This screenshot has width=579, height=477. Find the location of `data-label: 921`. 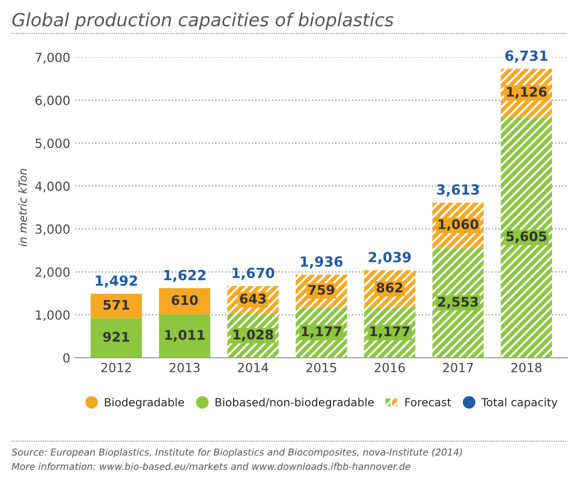

data-label: 921 is located at coordinates (116, 337).